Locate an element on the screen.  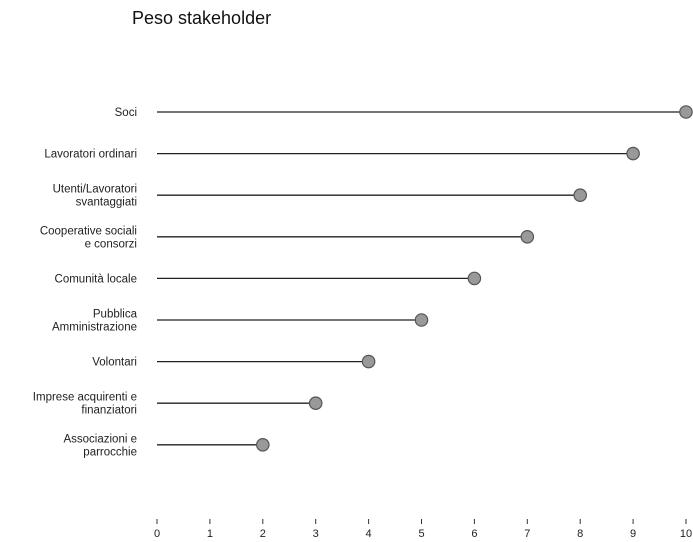
x-tick-label: 10 is located at coordinates (686, 534).